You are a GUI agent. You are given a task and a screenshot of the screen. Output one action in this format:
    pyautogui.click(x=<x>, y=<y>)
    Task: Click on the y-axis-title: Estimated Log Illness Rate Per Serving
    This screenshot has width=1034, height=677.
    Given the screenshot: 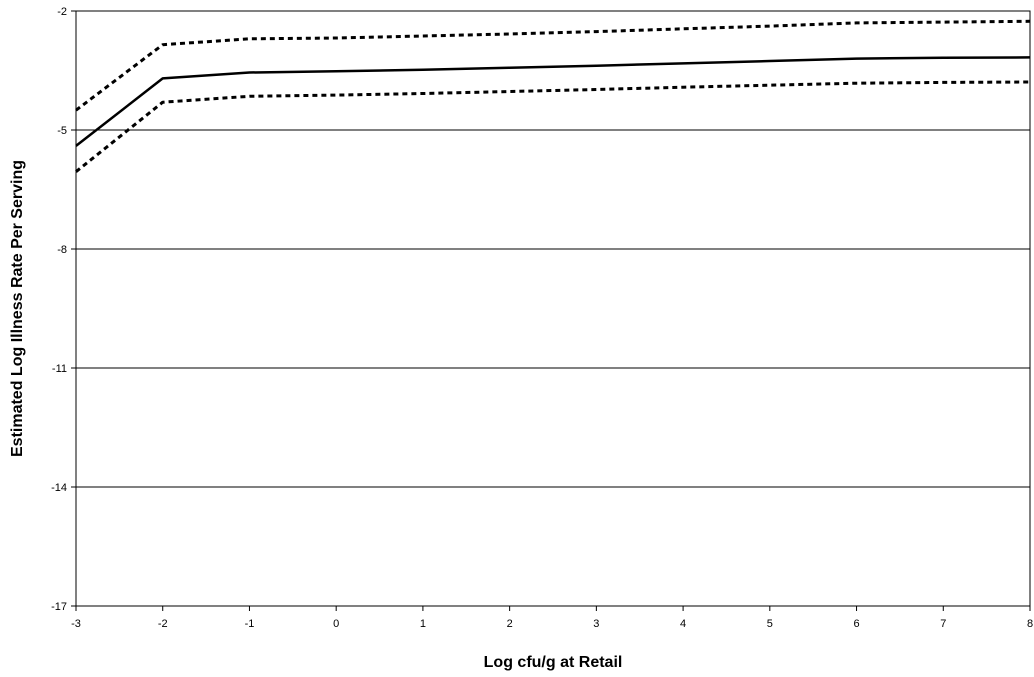 What is the action you would take?
    pyautogui.click(x=17, y=308)
    